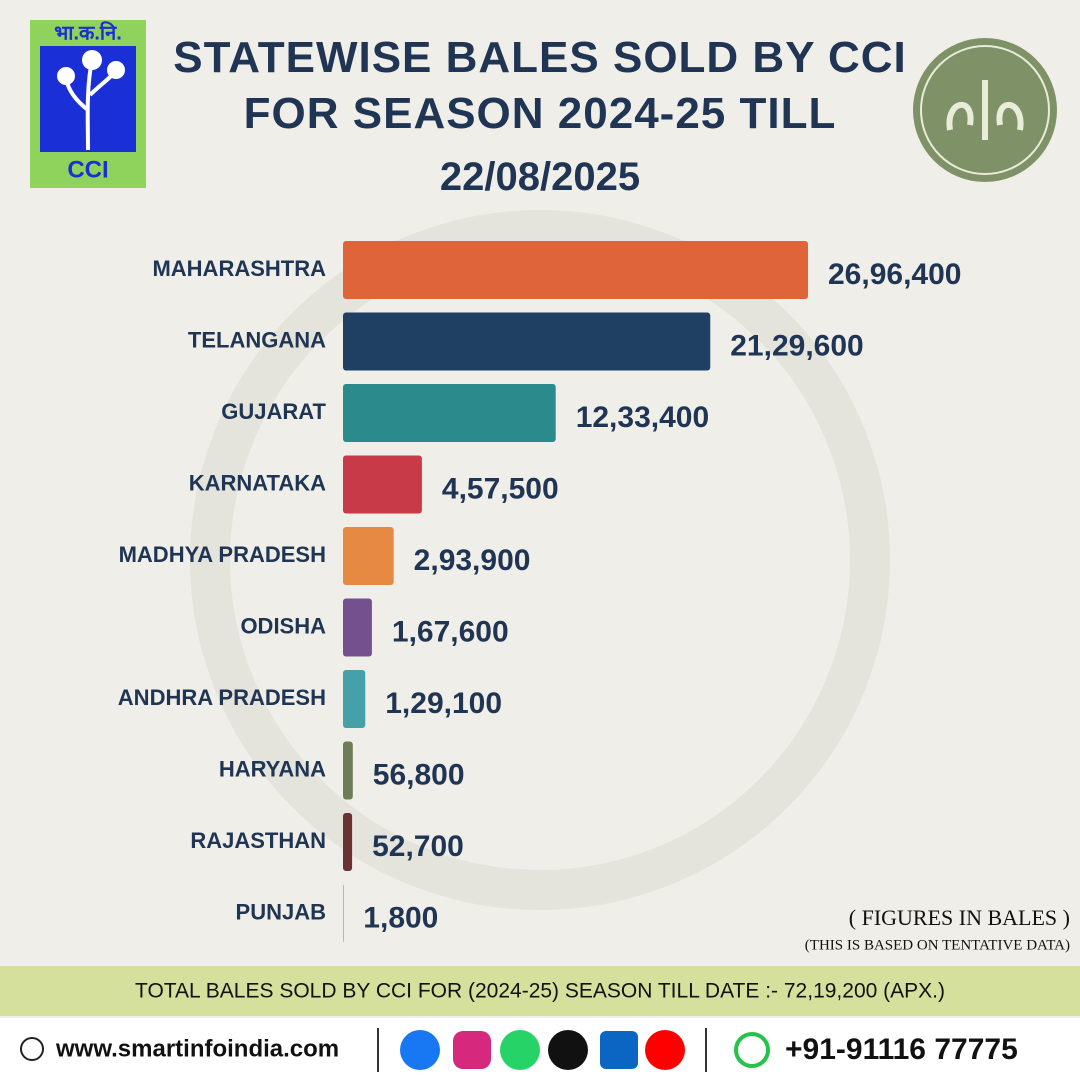 The width and height of the screenshot is (1080, 1080). Describe the element at coordinates (222, 554) in the screenshot. I see `category-label: MADHYA PRADESH` at that location.